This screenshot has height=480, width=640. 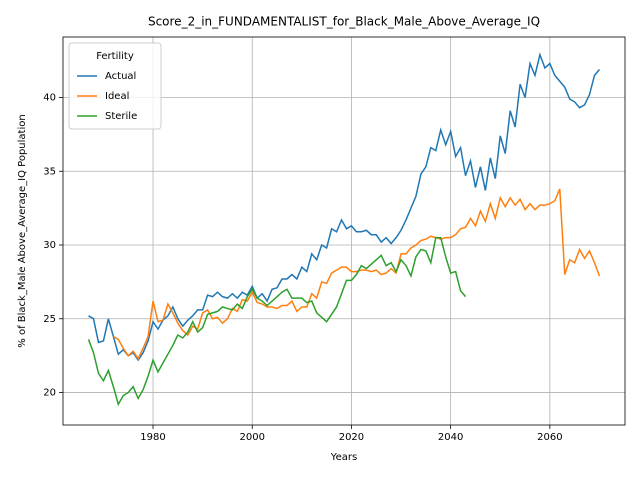 What do you see at coordinates (152, 437) in the screenshot?
I see `x-tick-label: 1980` at bounding box center [152, 437].